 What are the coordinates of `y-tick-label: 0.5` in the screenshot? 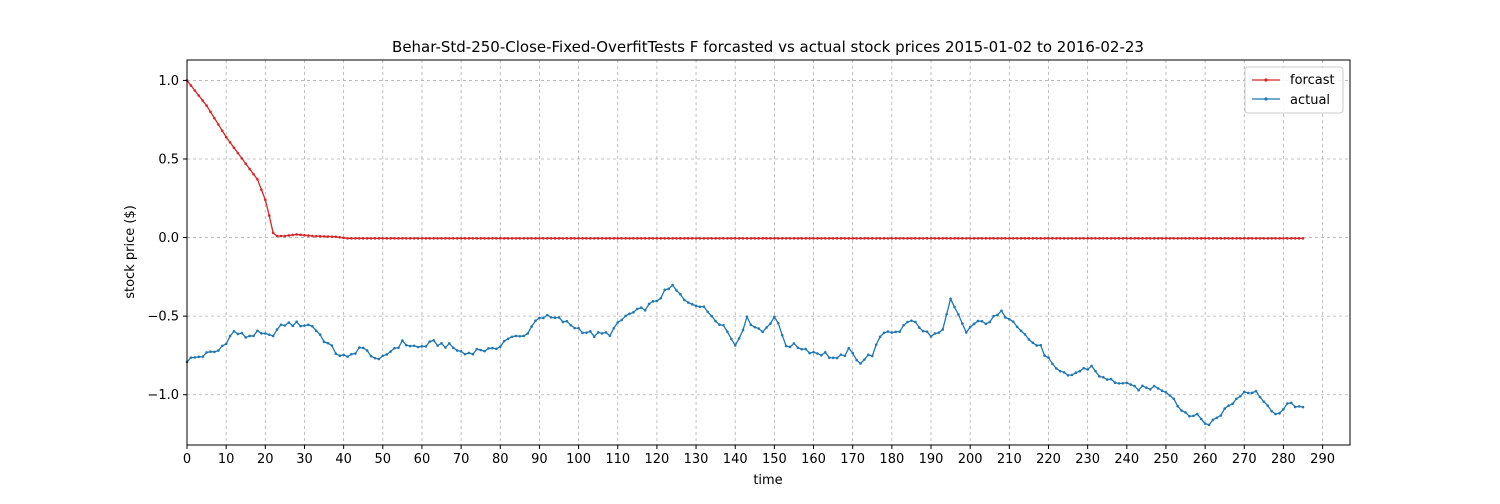 It's located at (168, 160).